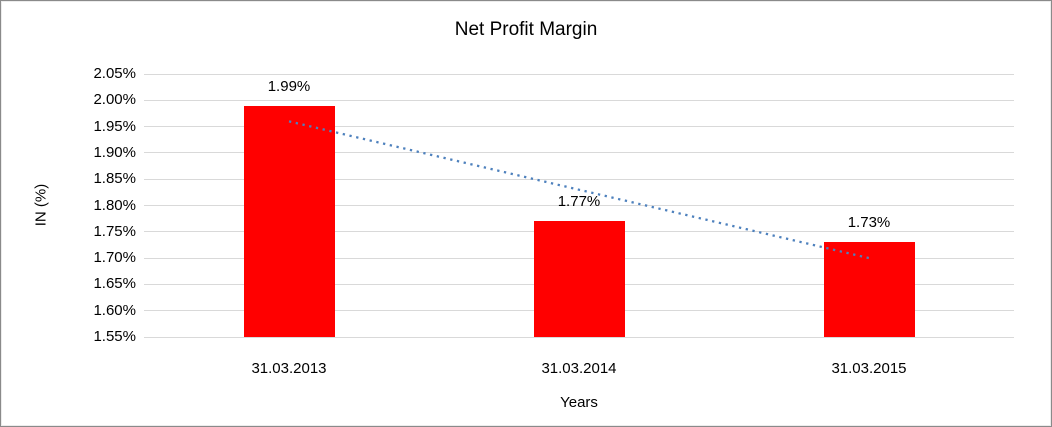  What do you see at coordinates (114, 284) in the screenshot?
I see `y-axis-tick-label: 1.65%` at bounding box center [114, 284].